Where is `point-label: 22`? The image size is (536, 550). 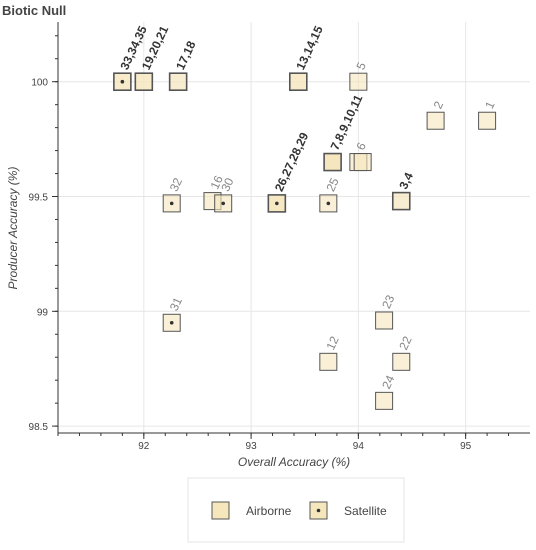 point-label: 22 is located at coordinates (405, 343).